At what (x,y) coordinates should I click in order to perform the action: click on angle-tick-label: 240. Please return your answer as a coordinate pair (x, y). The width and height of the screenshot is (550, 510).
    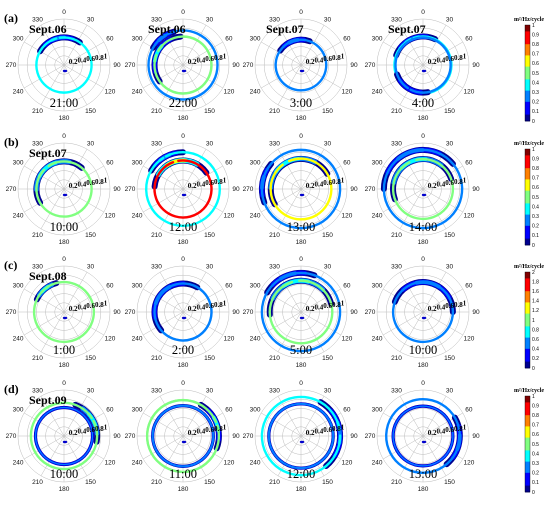
    Looking at the image, I should click on (18, 216).